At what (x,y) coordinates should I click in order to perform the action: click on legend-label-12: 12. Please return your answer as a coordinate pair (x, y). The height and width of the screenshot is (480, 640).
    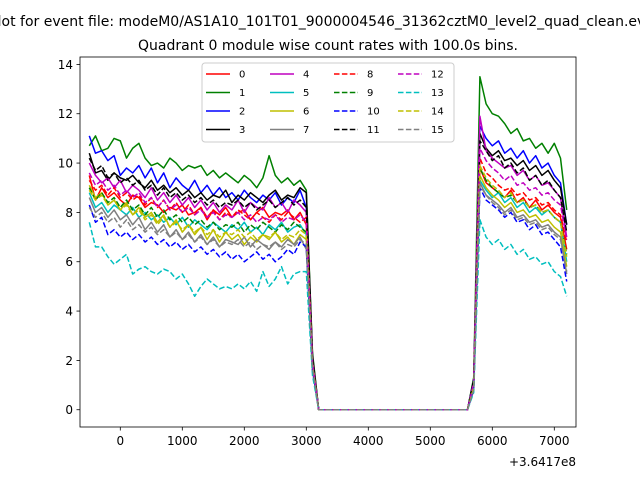
    Looking at the image, I should click on (437, 75).